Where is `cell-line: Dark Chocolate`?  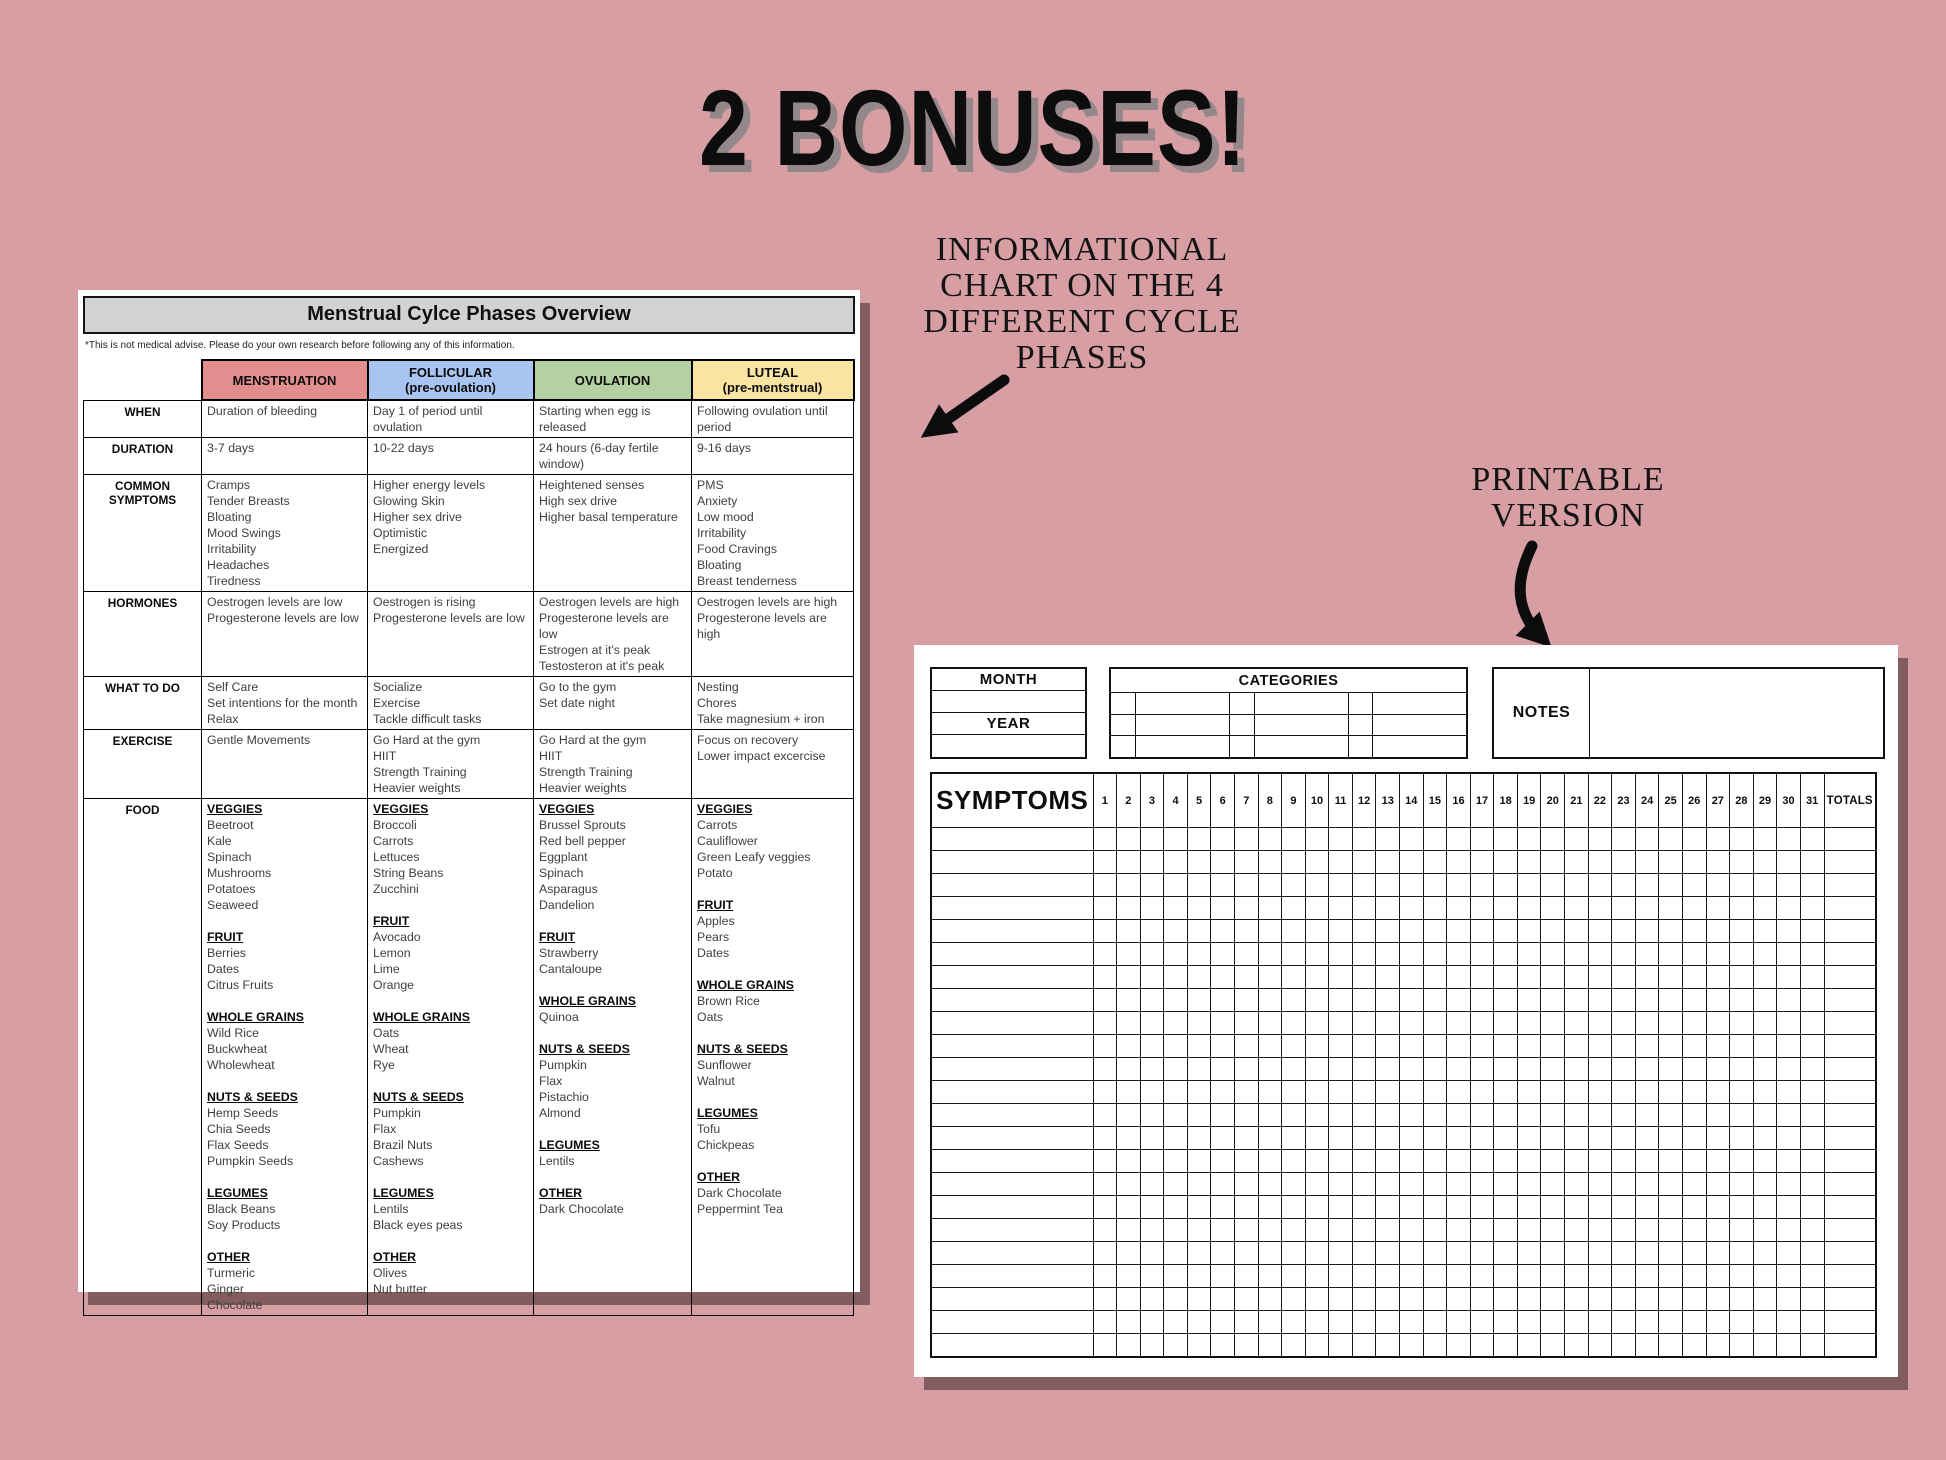 cell-line: Dark Chocolate is located at coordinates (739, 1193).